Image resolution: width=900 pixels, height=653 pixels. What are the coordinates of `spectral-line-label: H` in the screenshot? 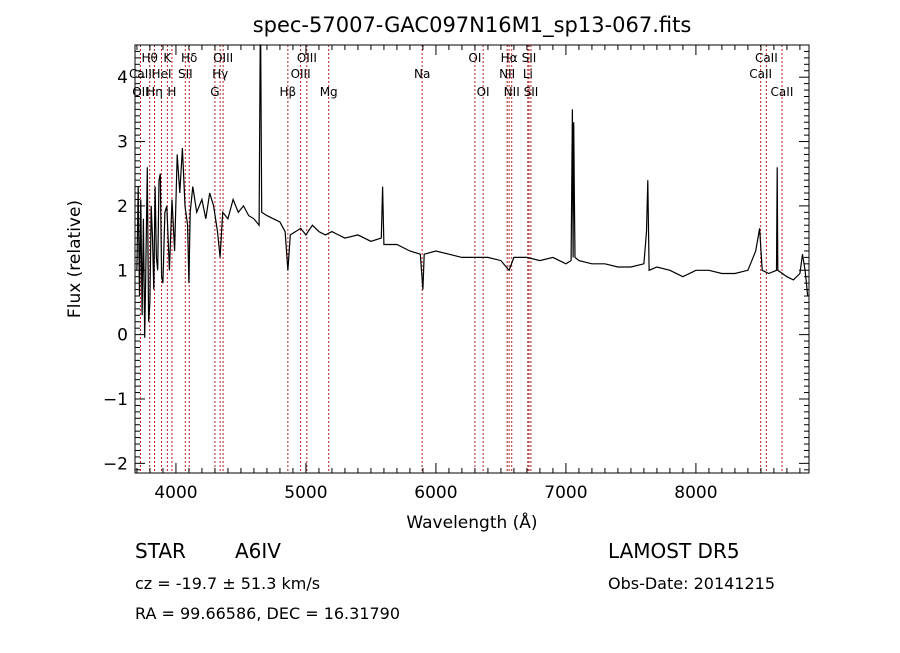 It's located at (171, 92).